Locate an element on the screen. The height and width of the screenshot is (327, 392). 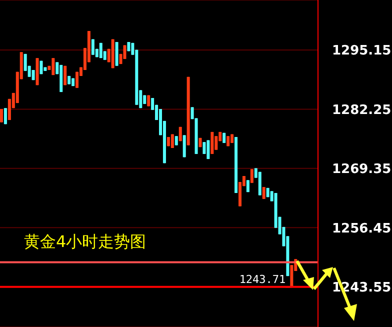
y-tick-label: 1282.25 is located at coordinates (362, 110).